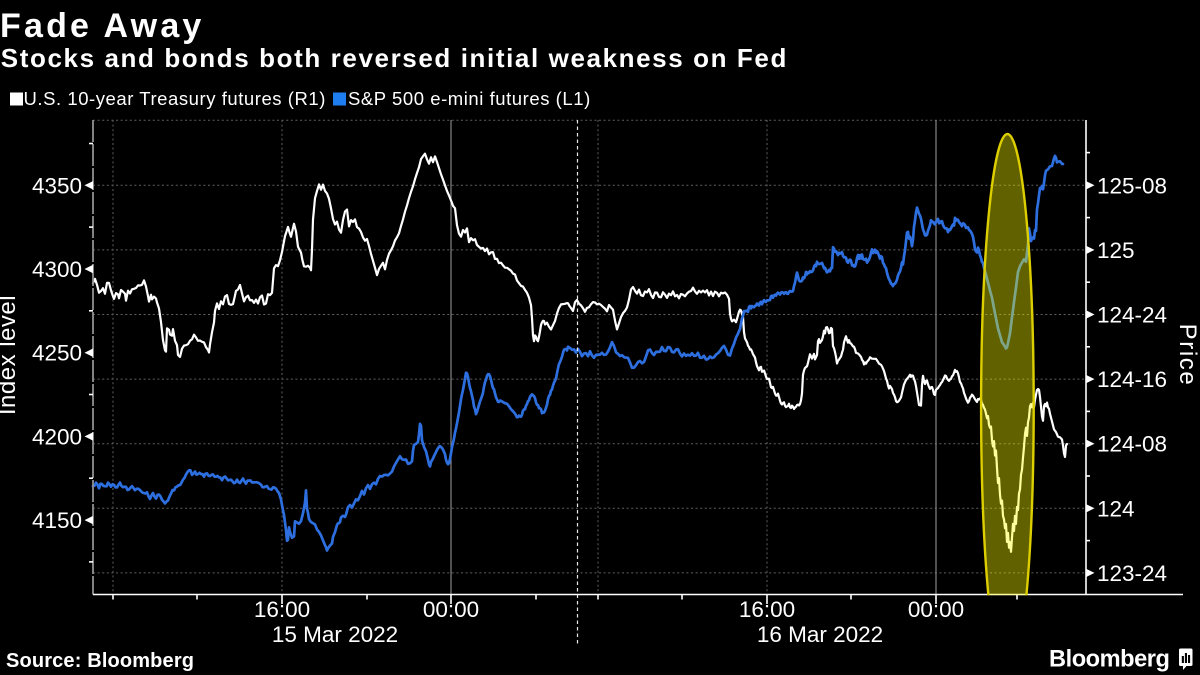  Describe the element at coordinates (1132, 379) in the screenshot. I see `svg-text: 124-16` at that location.